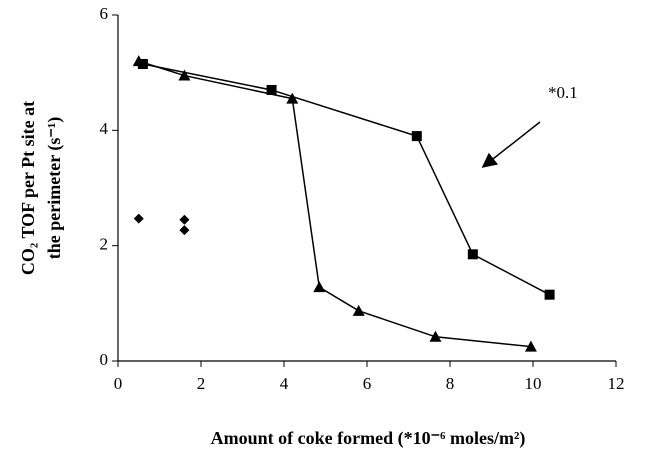 This screenshot has width=647, height=458. What do you see at coordinates (450, 383) in the screenshot?
I see `x-tick-label: 8` at bounding box center [450, 383].